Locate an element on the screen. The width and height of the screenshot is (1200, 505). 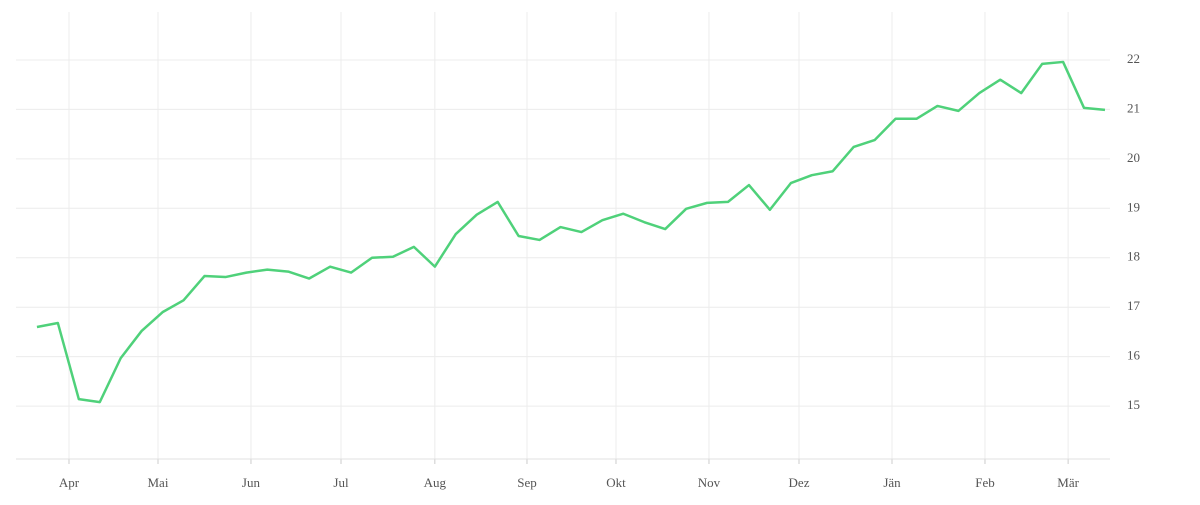
x-tick-label: Feb is located at coordinates (985, 482).